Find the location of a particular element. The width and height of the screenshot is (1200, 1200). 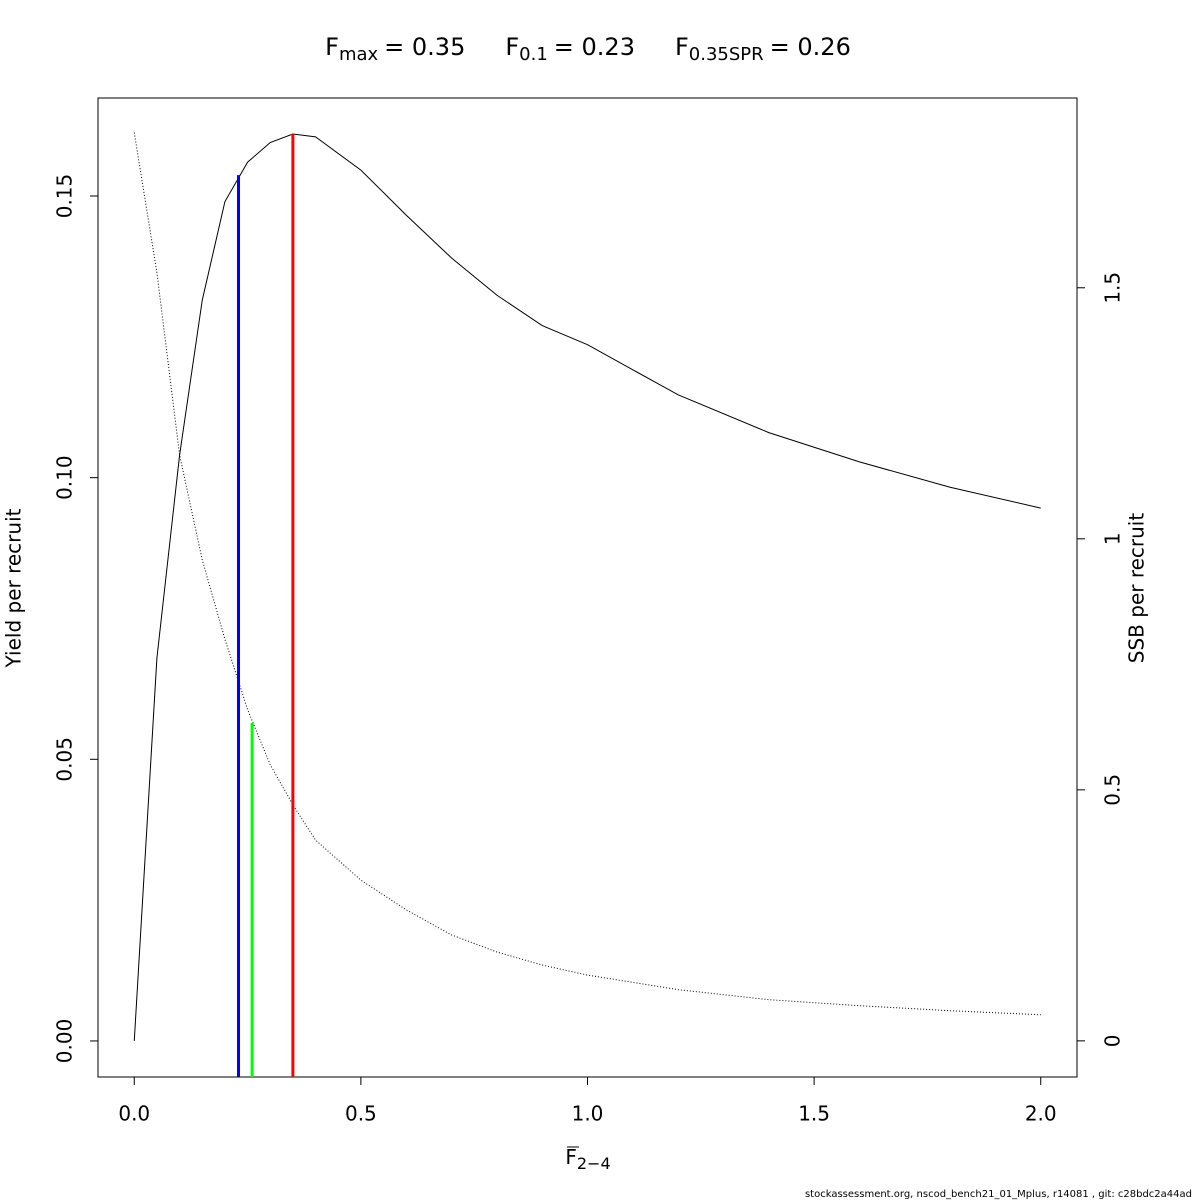

title-subscript: 0.35SPR is located at coordinates (726, 54).